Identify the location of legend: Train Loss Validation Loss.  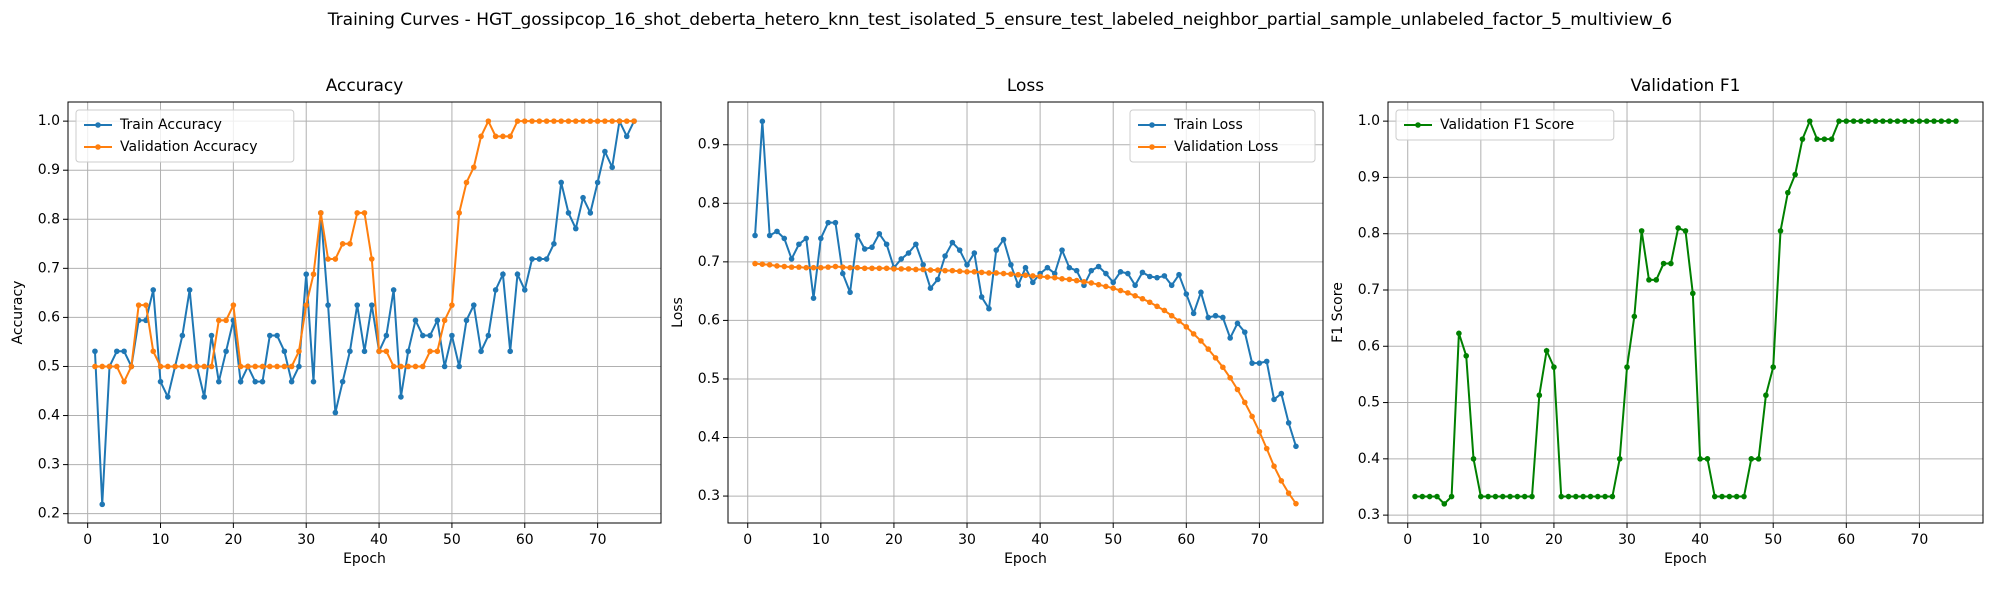
(1222, 136).